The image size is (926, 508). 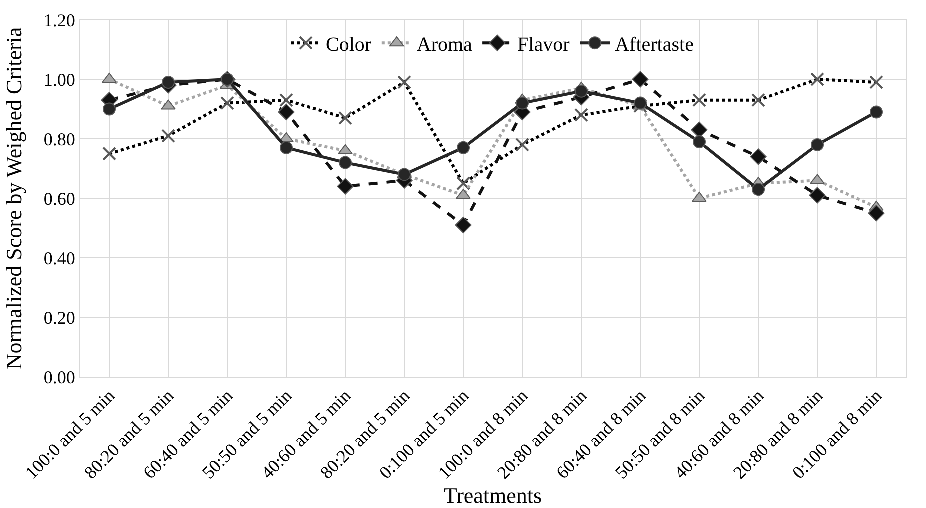 What do you see at coordinates (493, 495) in the screenshot?
I see `x-axis-title: Treatments` at bounding box center [493, 495].